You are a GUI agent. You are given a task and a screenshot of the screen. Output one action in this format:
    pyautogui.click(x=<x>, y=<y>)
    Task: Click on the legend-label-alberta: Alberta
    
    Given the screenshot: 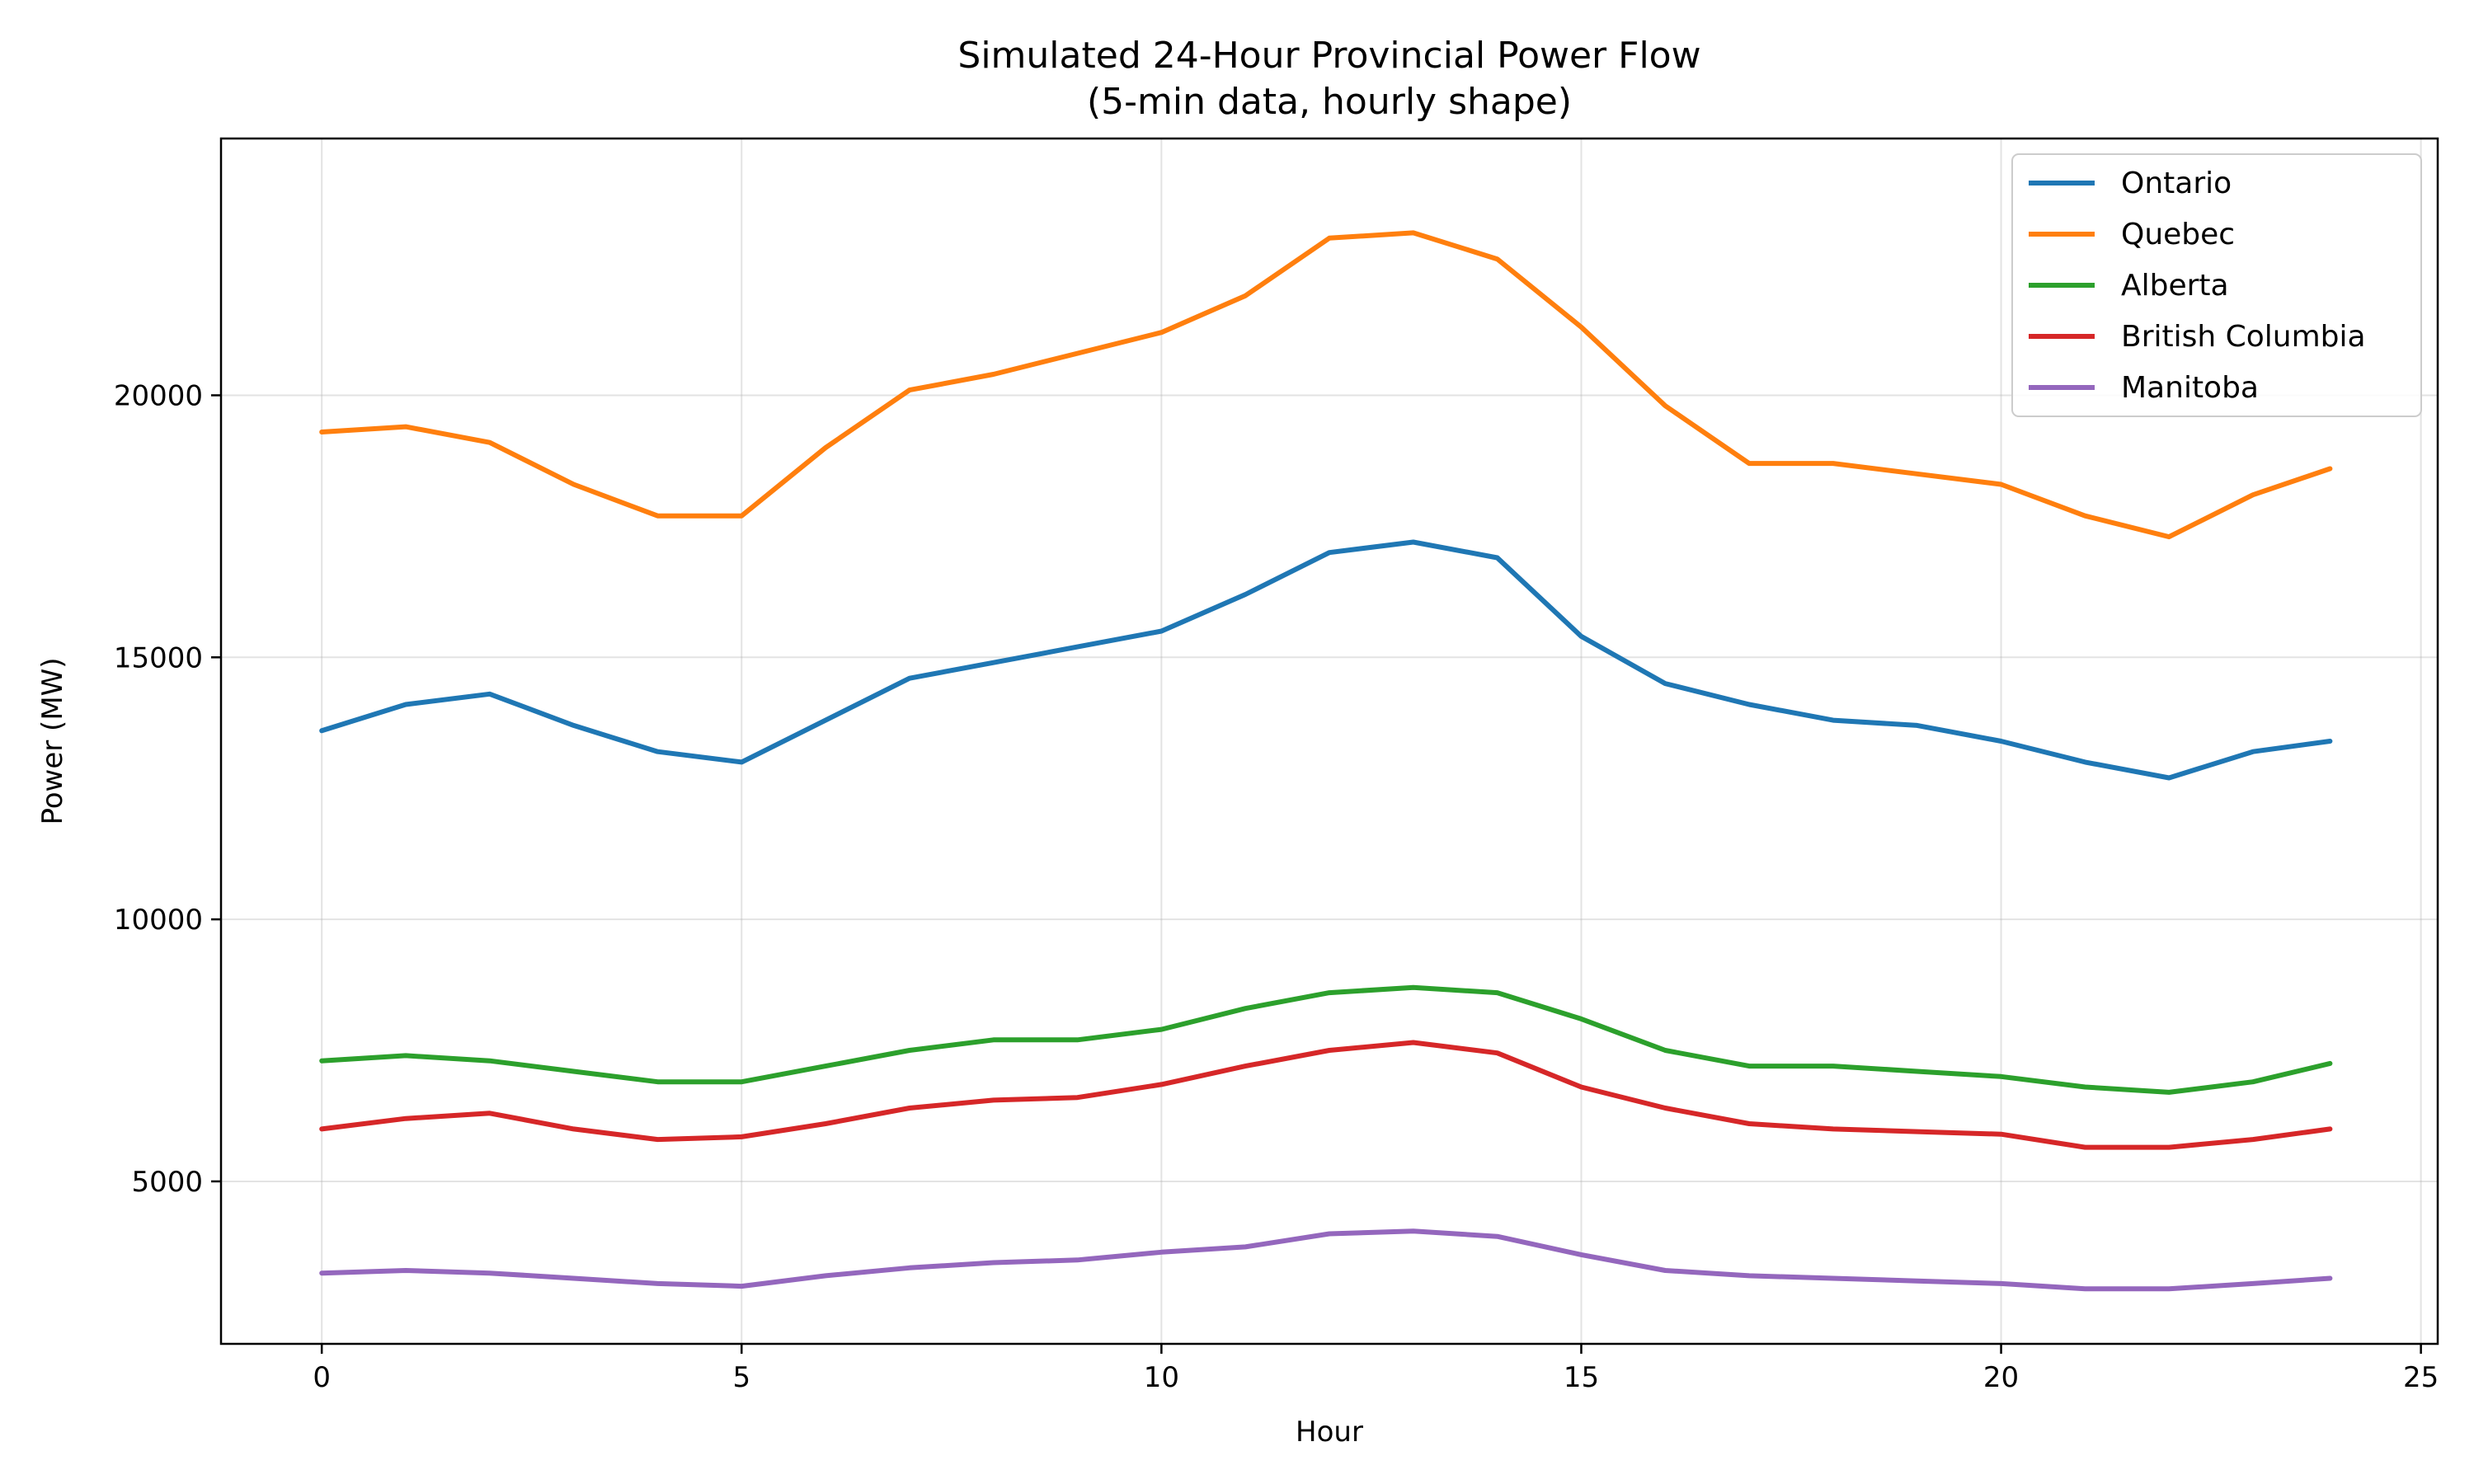 What is the action you would take?
    pyautogui.click(x=2175, y=286)
    